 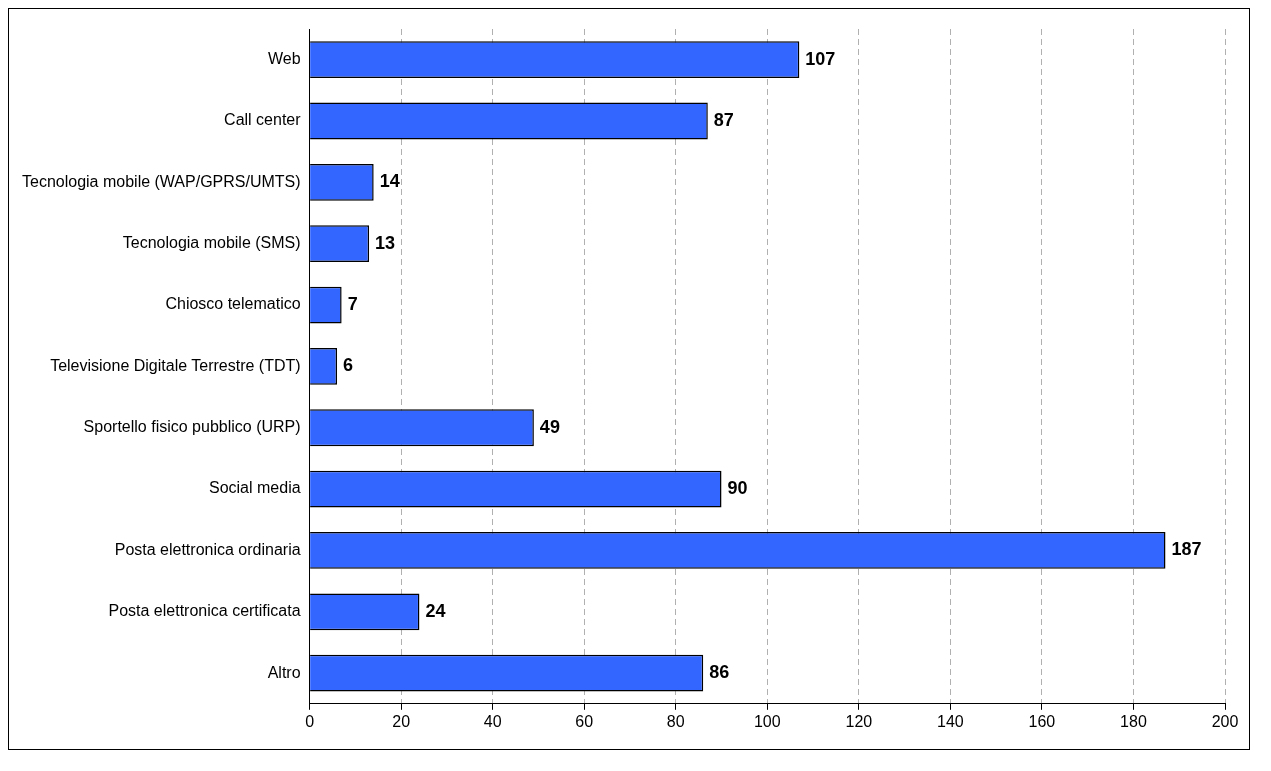 What do you see at coordinates (859, 721) in the screenshot?
I see `x-tick-label: 120` at bounding box center [859, 721].